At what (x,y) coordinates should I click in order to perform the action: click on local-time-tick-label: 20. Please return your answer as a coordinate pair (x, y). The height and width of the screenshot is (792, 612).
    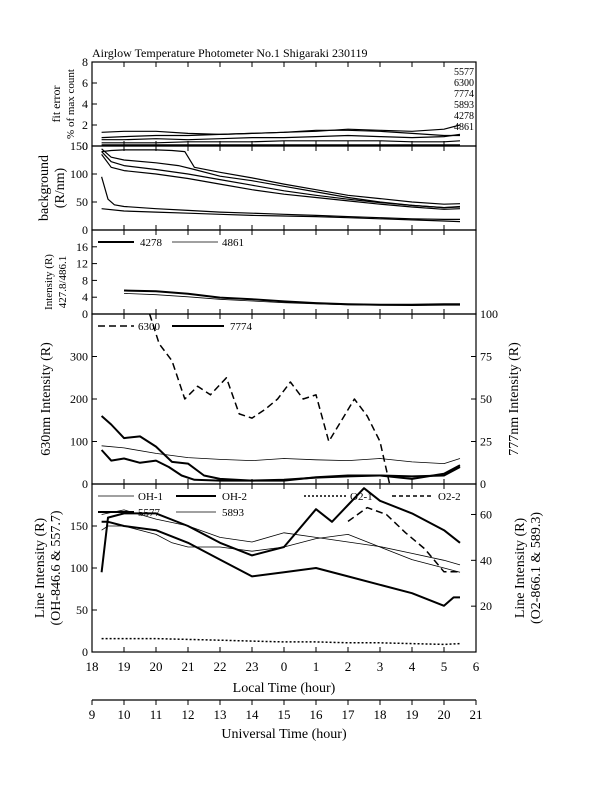
    Looking at the image, I should click on (156, 666).